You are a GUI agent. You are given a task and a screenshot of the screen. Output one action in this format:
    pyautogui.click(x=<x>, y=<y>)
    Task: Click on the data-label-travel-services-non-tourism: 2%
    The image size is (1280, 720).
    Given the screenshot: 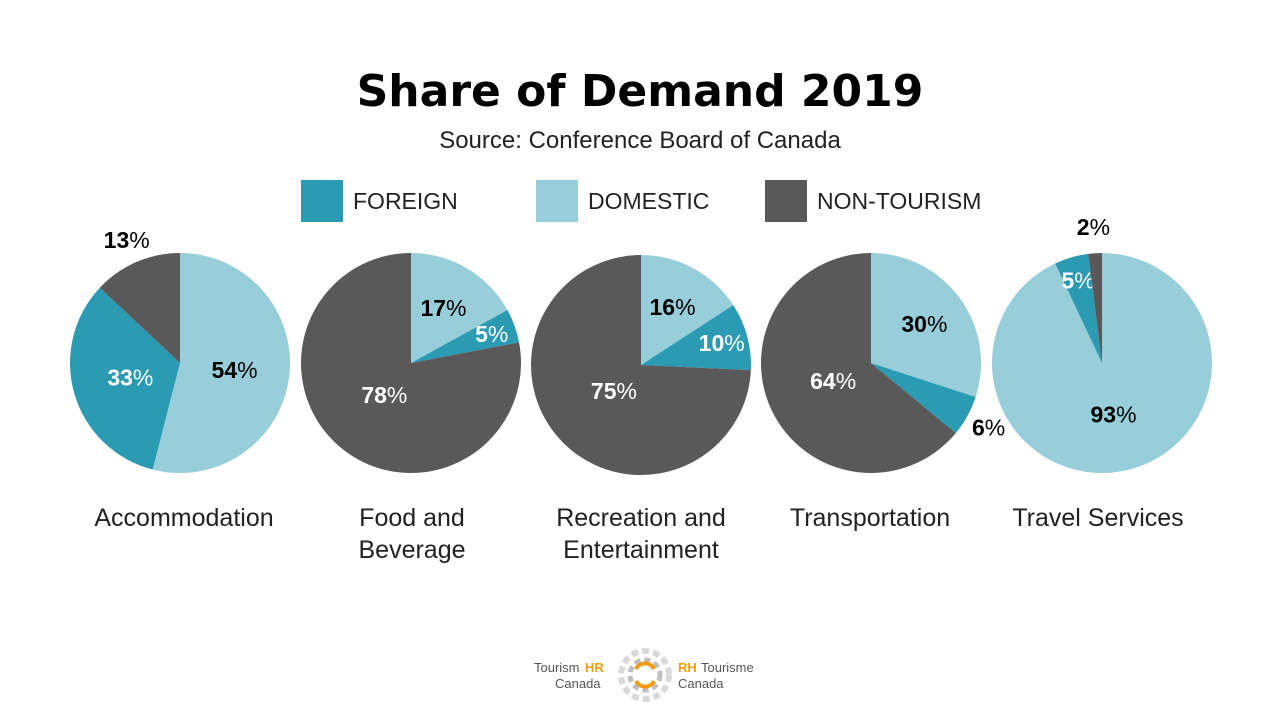 What is the action you would take?
    pyautogui.click(x=1093, y=227)
    